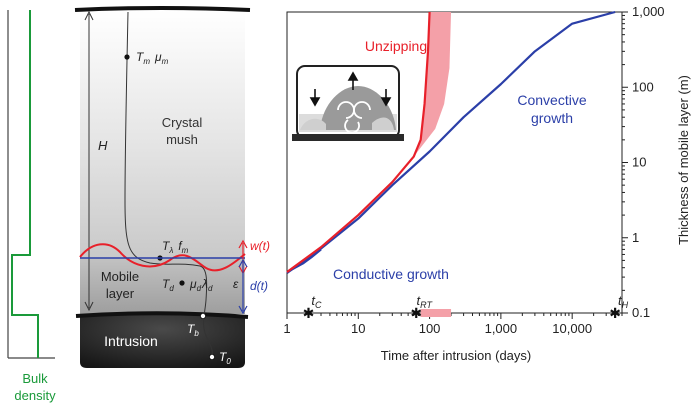 This screenshot has height=409, width=694. What do you see at coordinates (286, 328) in the screenshot?
I see `x-tick-label: 1` at bounding box center [286, 328].